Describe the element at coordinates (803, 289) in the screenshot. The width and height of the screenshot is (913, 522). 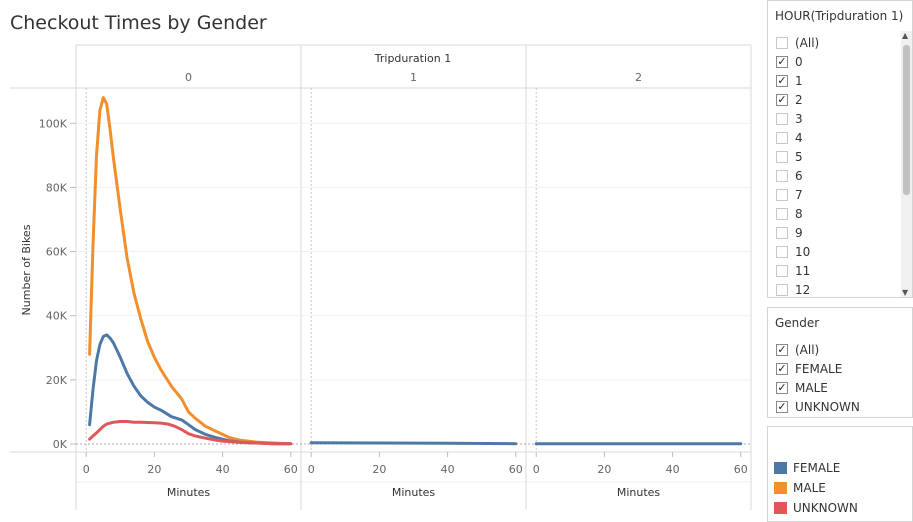
I see `hour-filter-item-label: 12` at that location.